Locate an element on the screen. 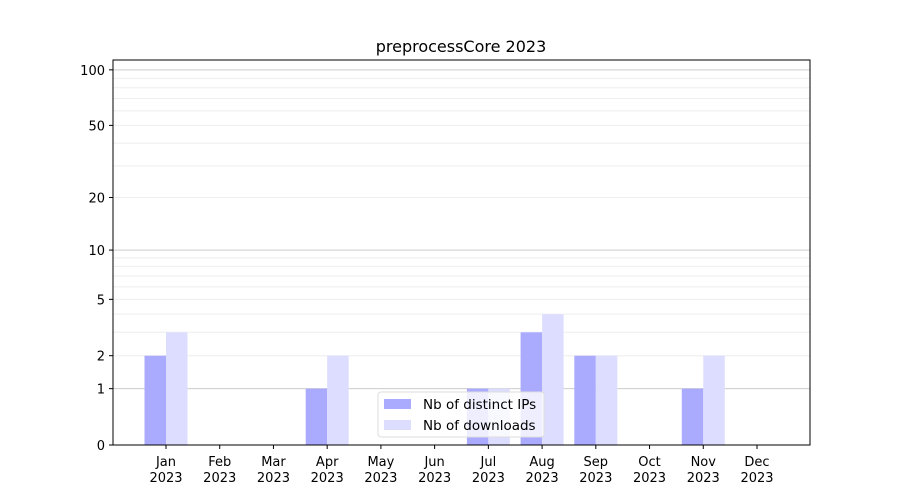  x-tick-label: Feb 2023 is located at coordinates (219, 470).